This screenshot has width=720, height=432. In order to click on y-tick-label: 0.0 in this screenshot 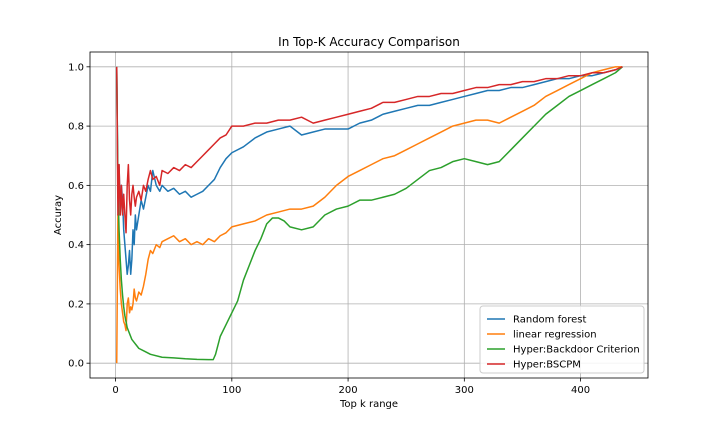, I will do `click(76, 364)`.